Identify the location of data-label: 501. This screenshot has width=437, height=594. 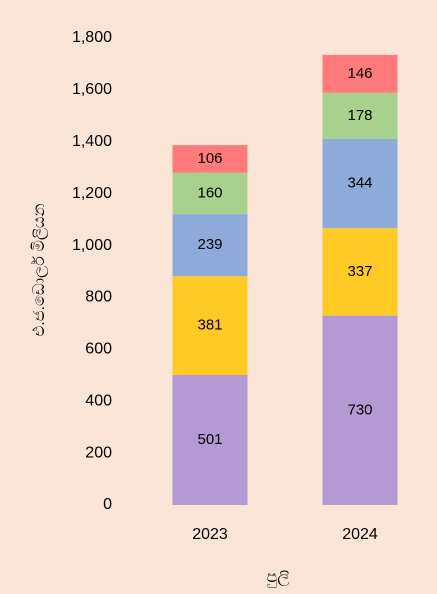
(209, 439).